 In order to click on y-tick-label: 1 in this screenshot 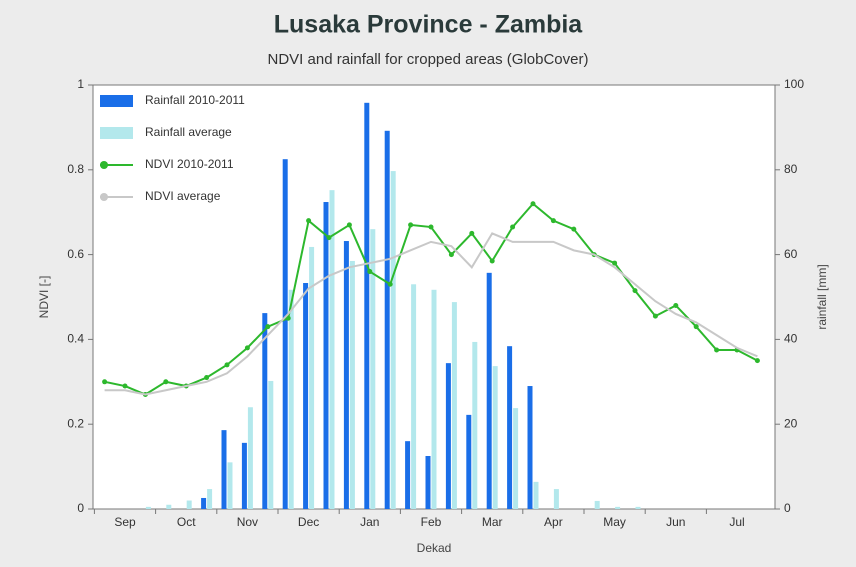, I will do `click(80, 84)`.